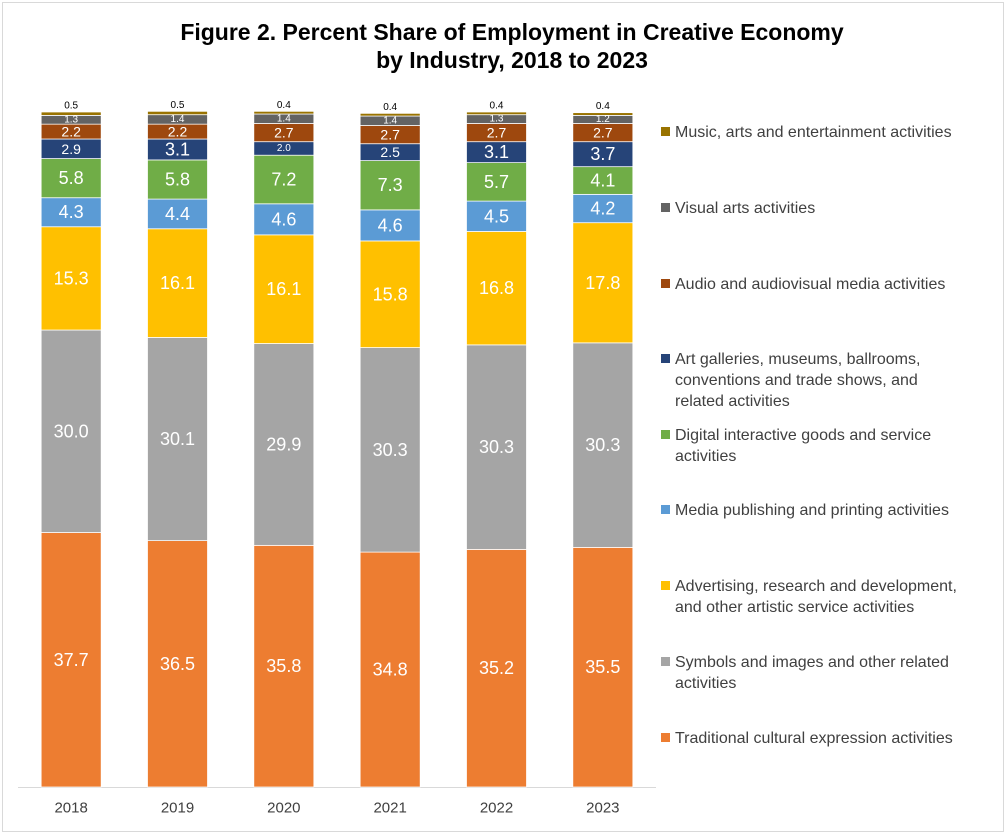 This screenshot has height=836, width=1008. I want to click on legend-swatch-audio-visual, so click(665, 283).